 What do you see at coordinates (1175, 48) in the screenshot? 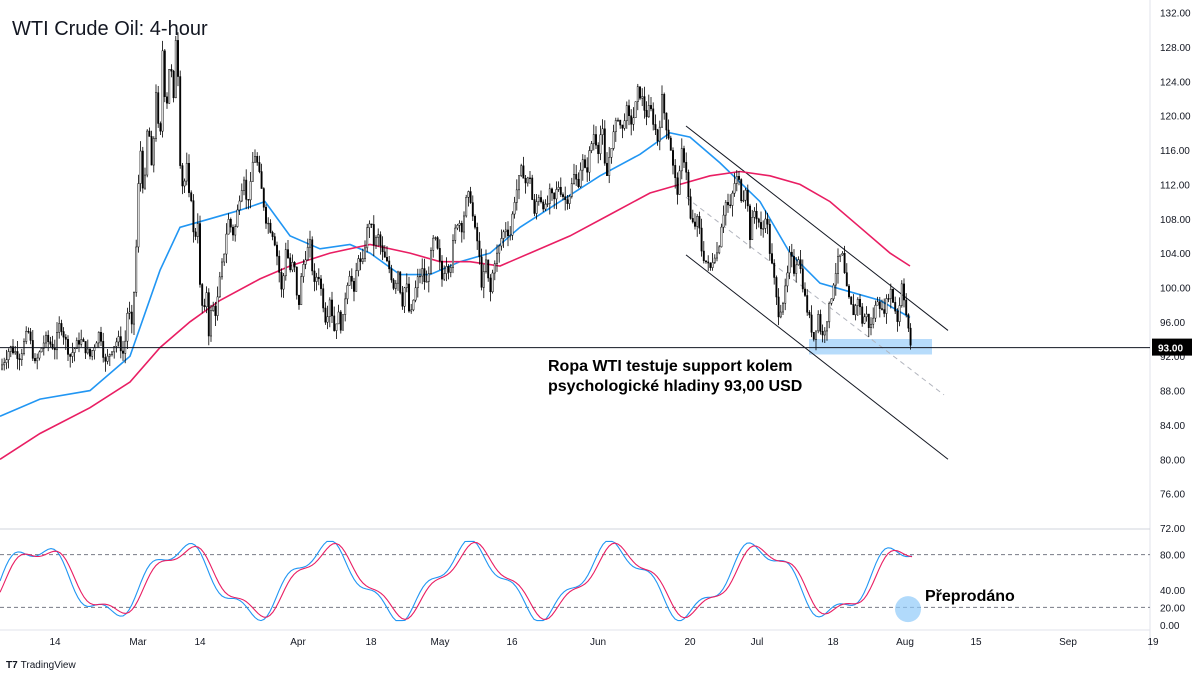
I see `price-tick-label: 128.00` at bounding box center [1175, 48].